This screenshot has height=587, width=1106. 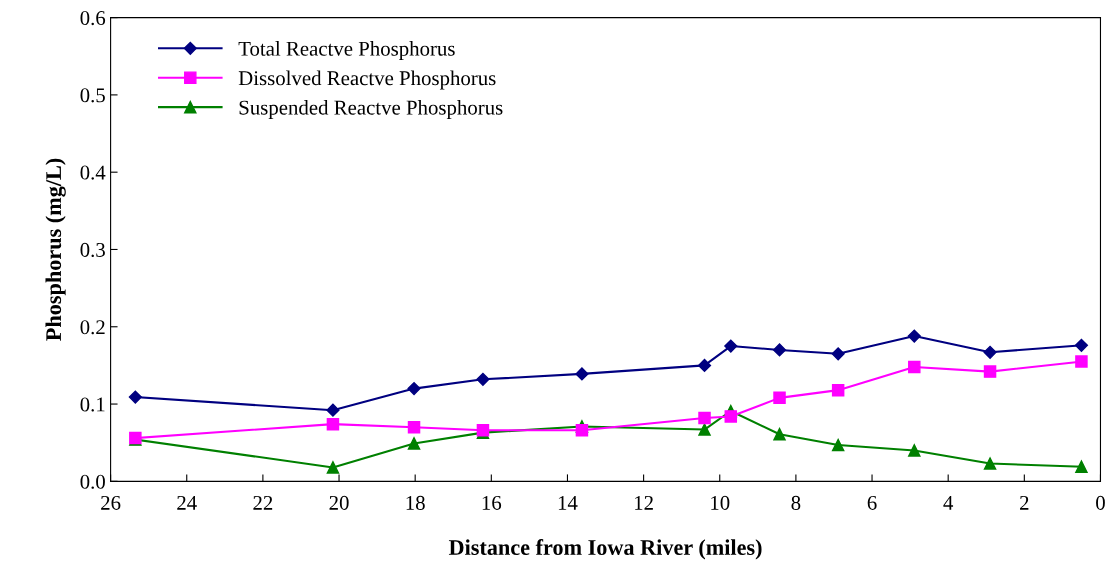 I want to click on y-tick-label: 0.5, so click(x=92, y=95).